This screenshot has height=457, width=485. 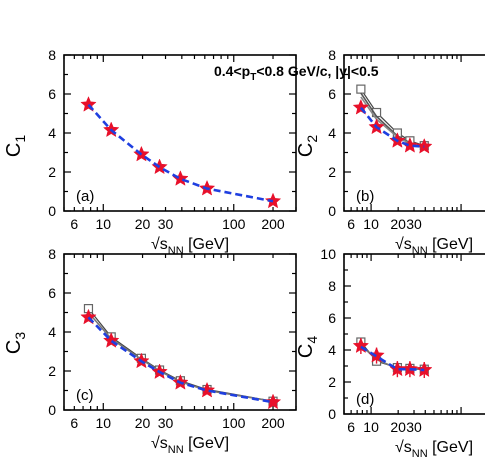 I want to click on panel-label: (a), so click(x=85, y=196).